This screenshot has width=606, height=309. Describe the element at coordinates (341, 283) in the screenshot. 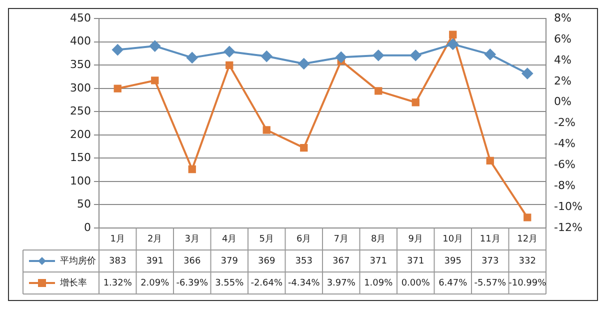

I see `data-label: 3.97%` at that location.